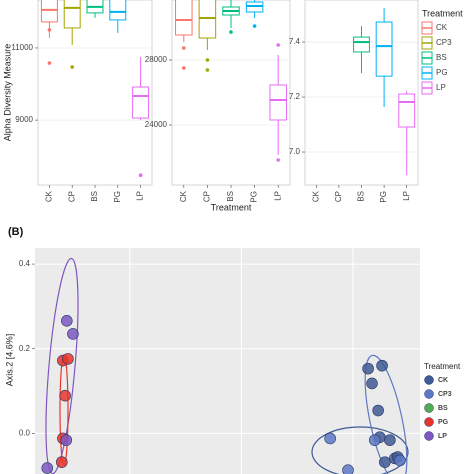 The height and width of the screenshot is (474, 474). Describe the element at coordinates (295, 41) in the screenshot. I see `y-tick-label: 7.4` at that location.